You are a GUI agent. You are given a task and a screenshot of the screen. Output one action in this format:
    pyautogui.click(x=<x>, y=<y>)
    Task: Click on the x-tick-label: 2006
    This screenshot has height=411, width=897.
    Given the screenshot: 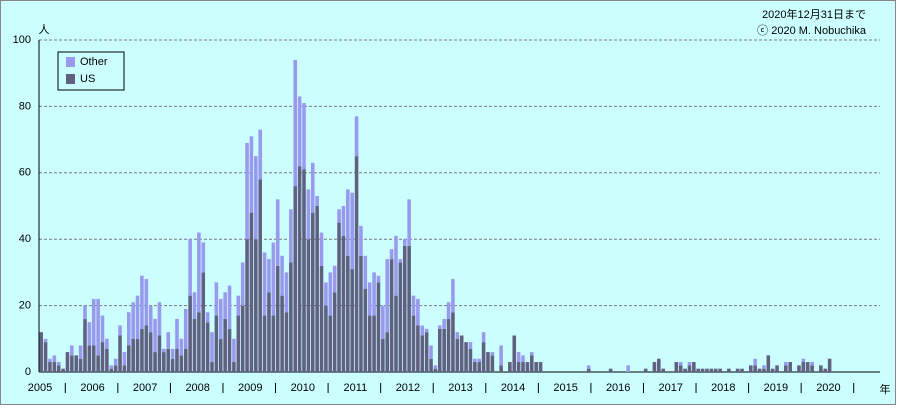 What is the action you would take?
    pyautogui.click(x=92, y=388)
    